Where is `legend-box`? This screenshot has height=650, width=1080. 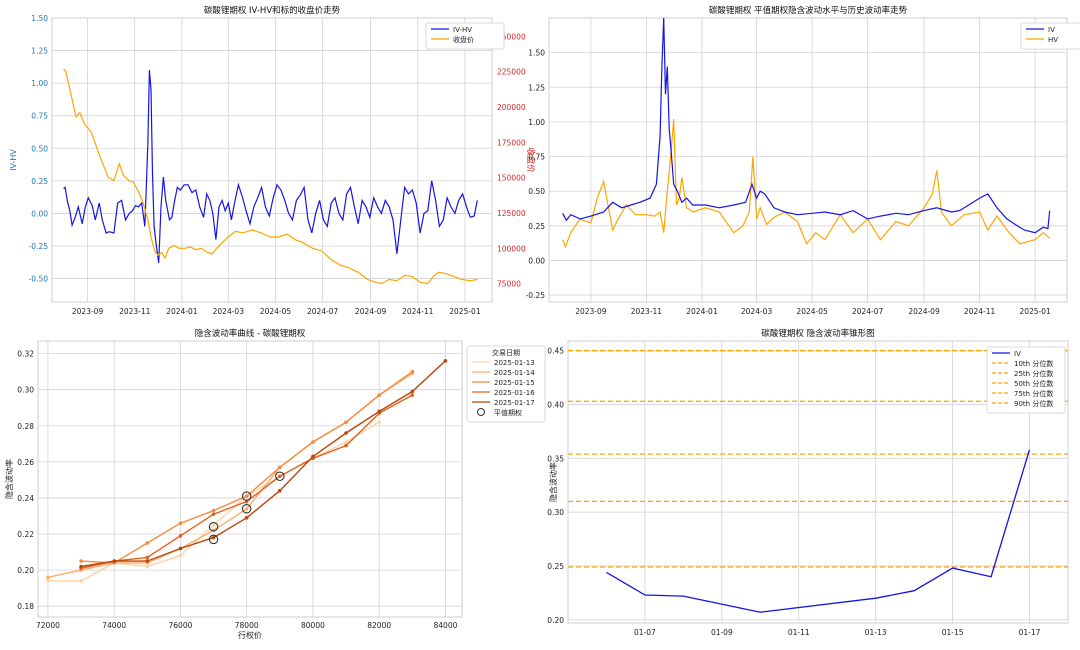 legend-box is located at coordinates (506, 384).